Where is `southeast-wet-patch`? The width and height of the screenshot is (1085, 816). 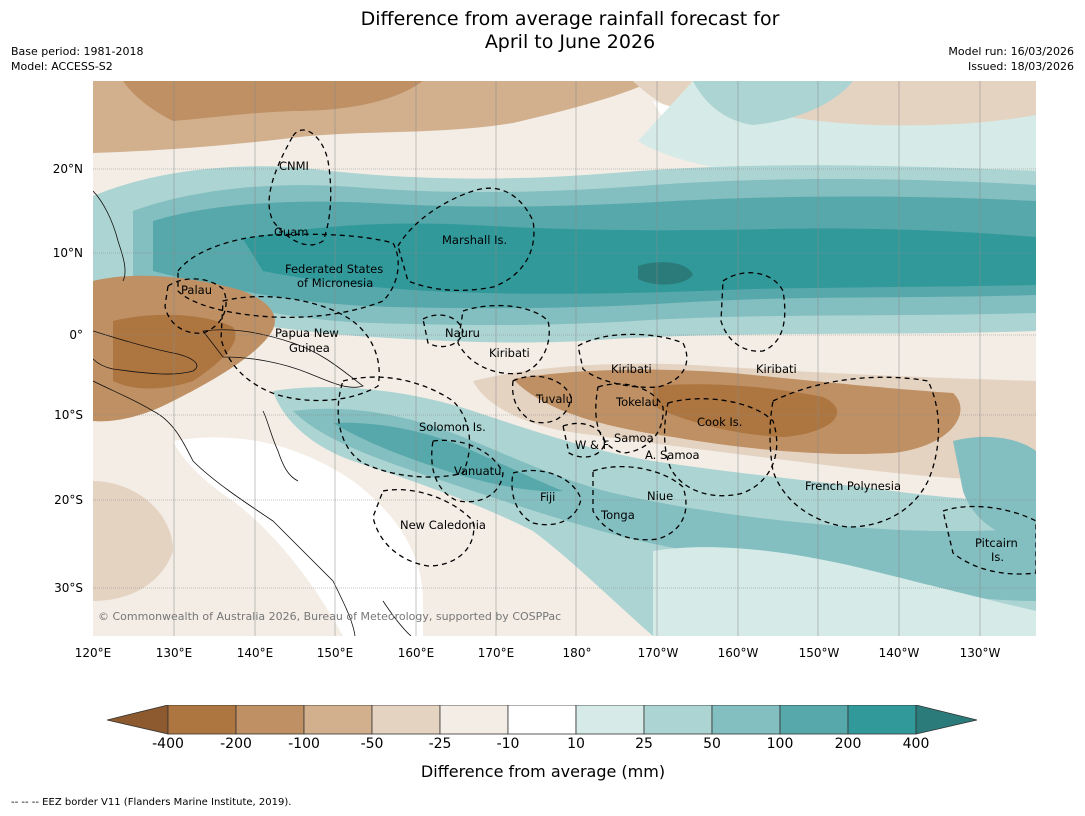 southeast-wet-patch is located at coordinates (994, 488).